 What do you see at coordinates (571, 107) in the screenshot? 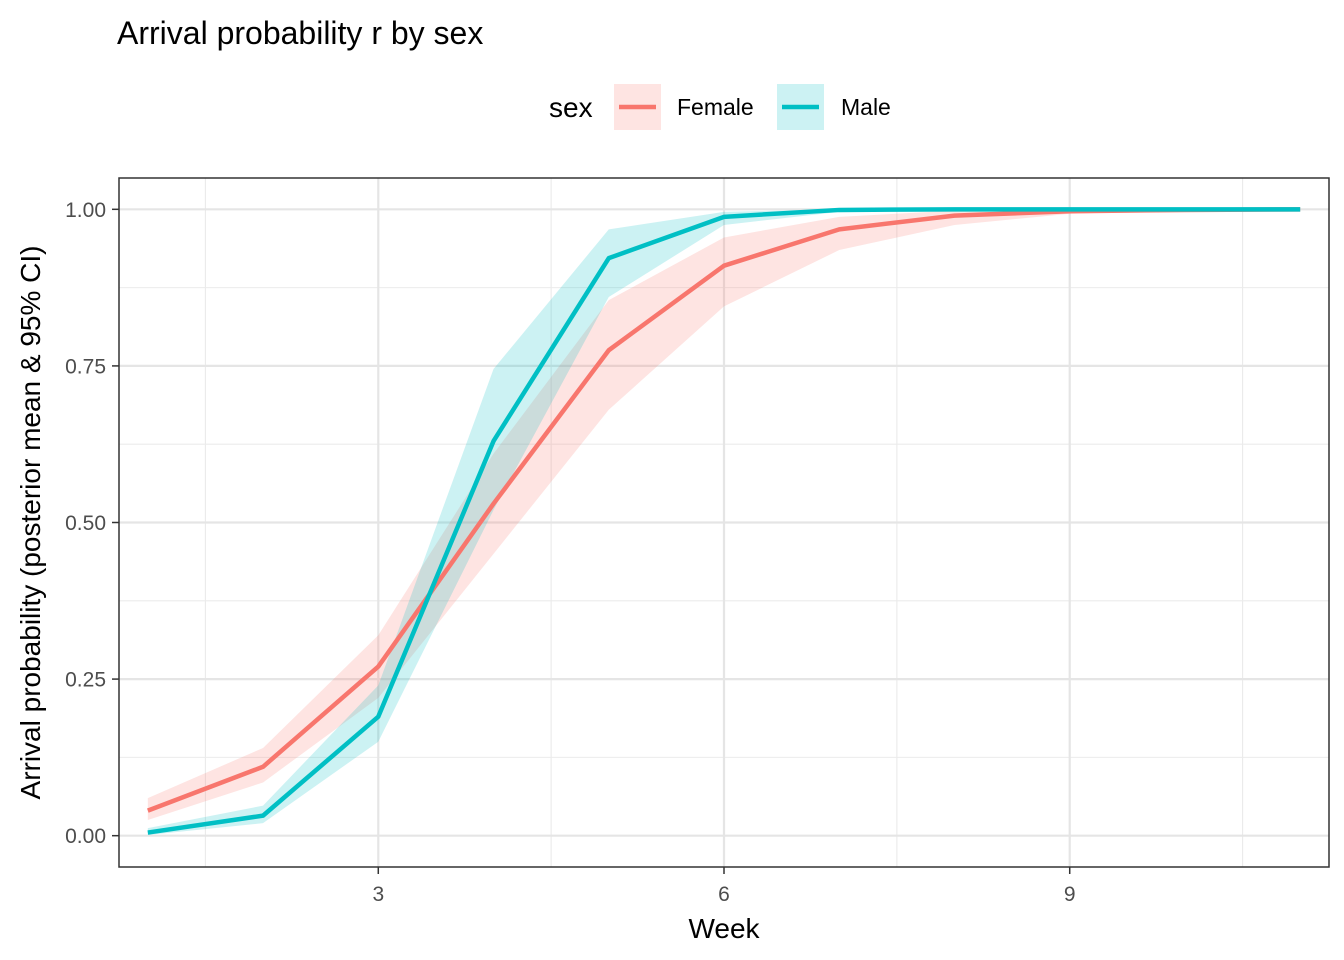
I see `legend-title: sex` at bounding box center [571, 107].